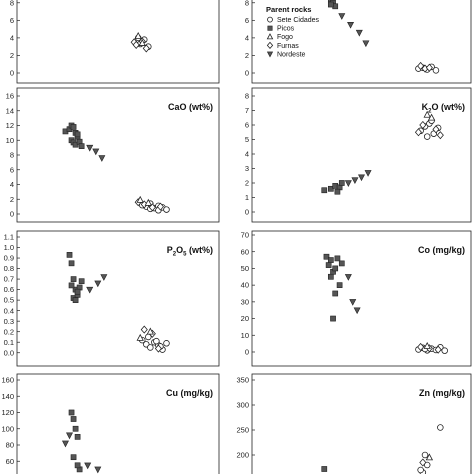 Image resolution: width=474 pixels, height=474 pixels. What do you see at coordinates (270, 54) in the screenshot?
I see `legend-marker-triangle-down` at bounding box center [270, 54].